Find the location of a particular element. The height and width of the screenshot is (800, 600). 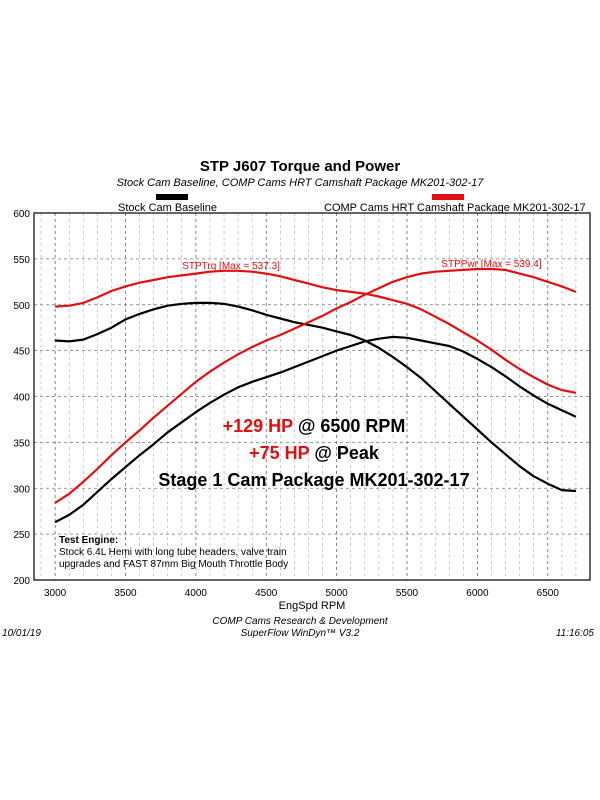

legend-swatch-comp is located at coordinates (448, 197).